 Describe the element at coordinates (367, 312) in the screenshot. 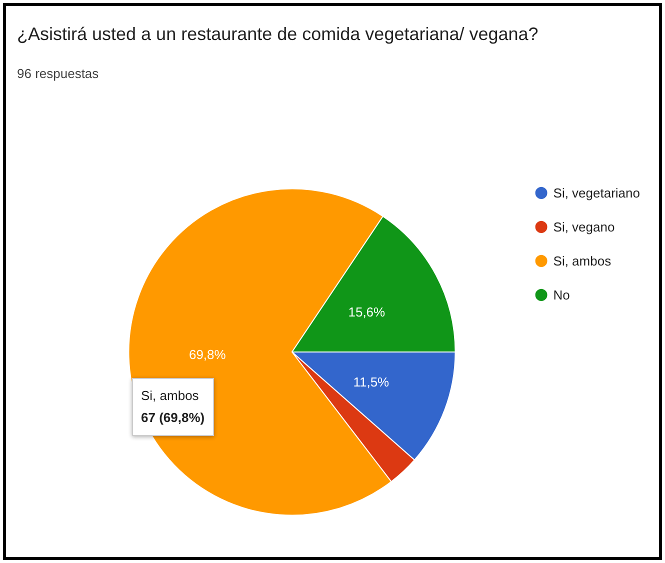

I see `data-label: 15,6%` at that location.